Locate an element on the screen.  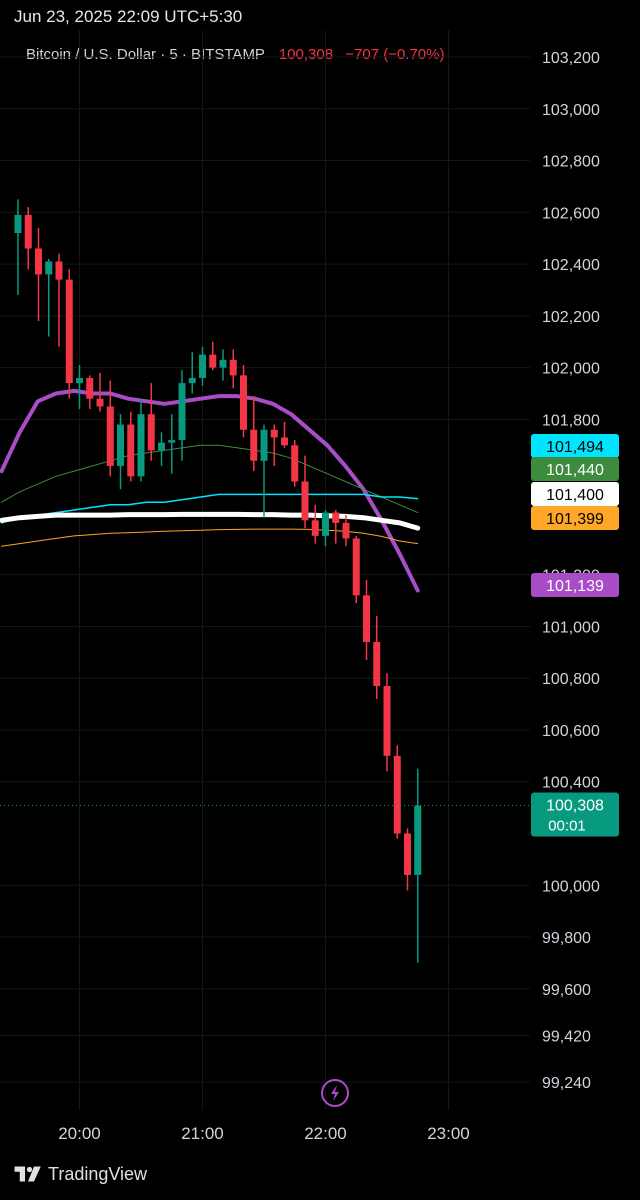
price-label-text: 101,399 is located at coordinates (575, 519).